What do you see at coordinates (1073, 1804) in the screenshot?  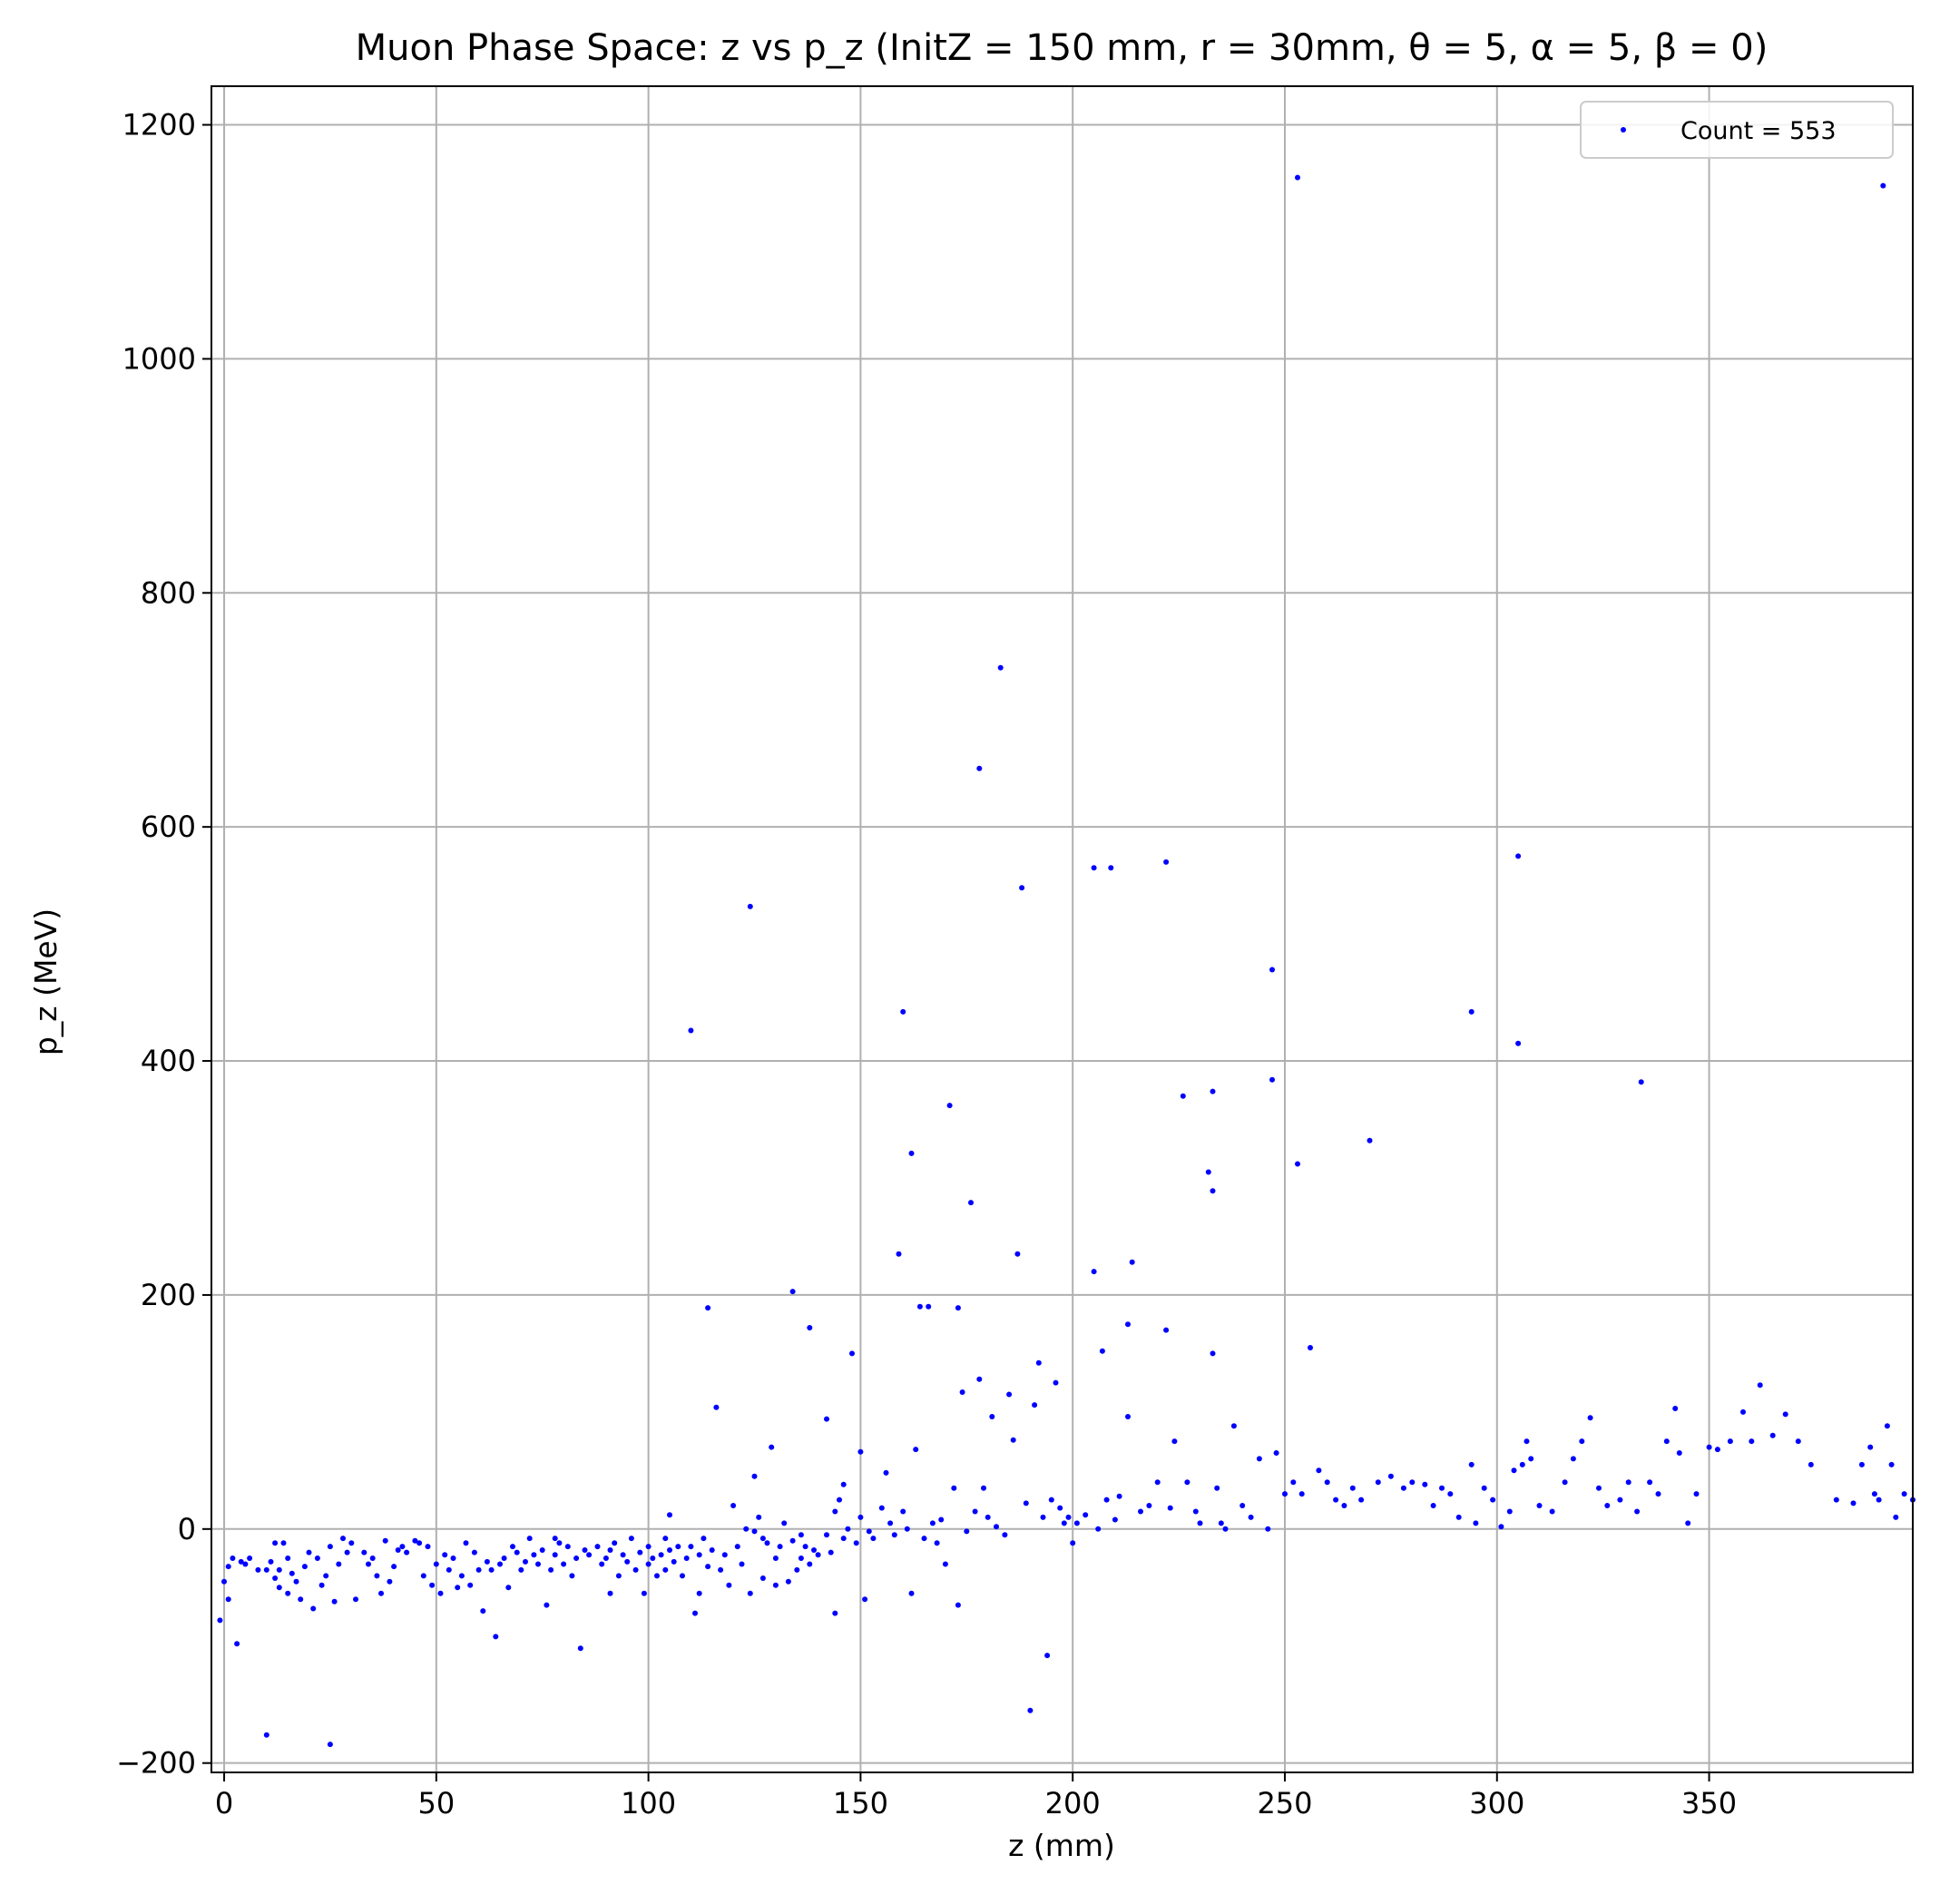 I see `x-tick-label: 200` at bounding box center [1073, 1804].